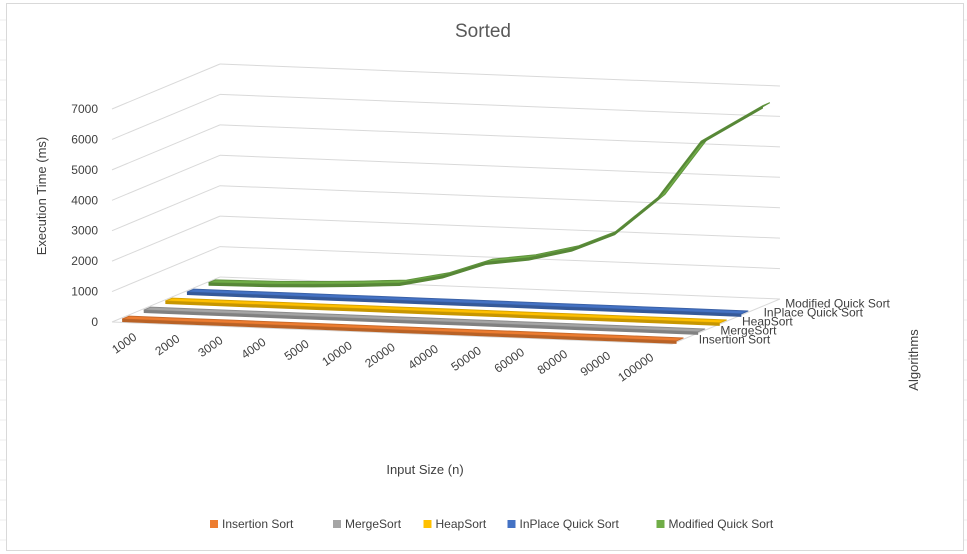  What do you see at coordinates (748, 331) in the screenshot?
I see `depth-tick-label: MergeSort` at bounding box center [748, 331].